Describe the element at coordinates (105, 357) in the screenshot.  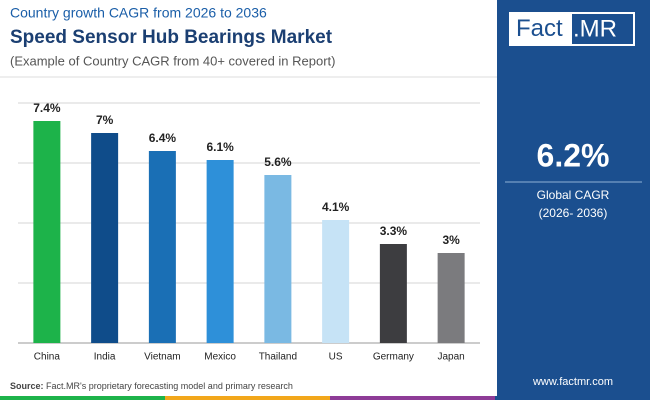
I see `x-tick-label: India` at that location.